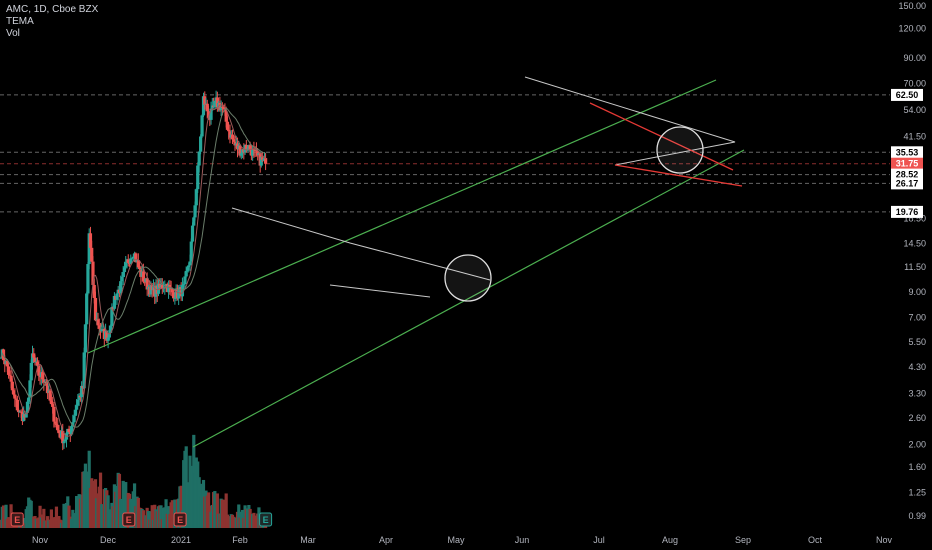  Describe the element at coordinates (914, 243) in the screenshot. I see `price-axis-label: 14.50` at that location.